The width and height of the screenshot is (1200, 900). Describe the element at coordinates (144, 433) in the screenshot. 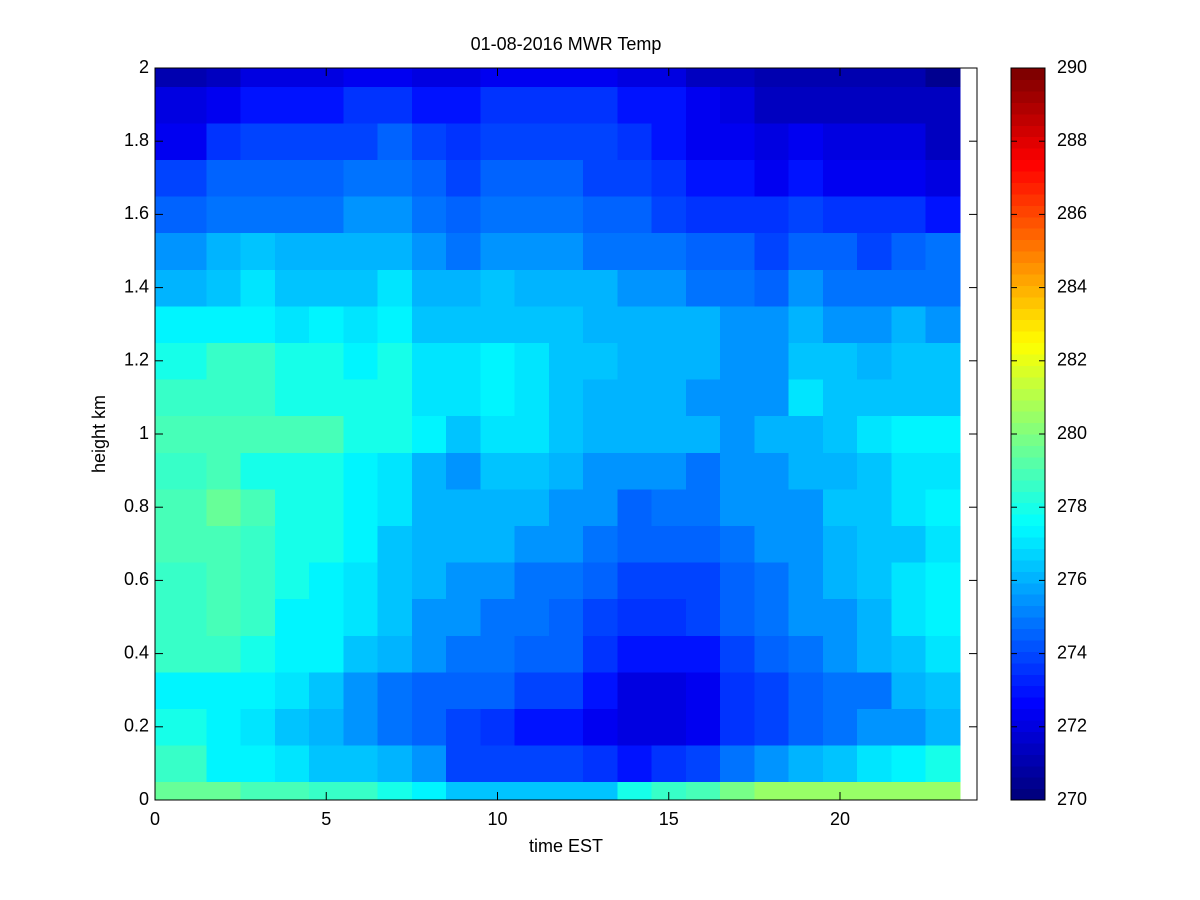

I see `y-tick-label: 1` at that location.